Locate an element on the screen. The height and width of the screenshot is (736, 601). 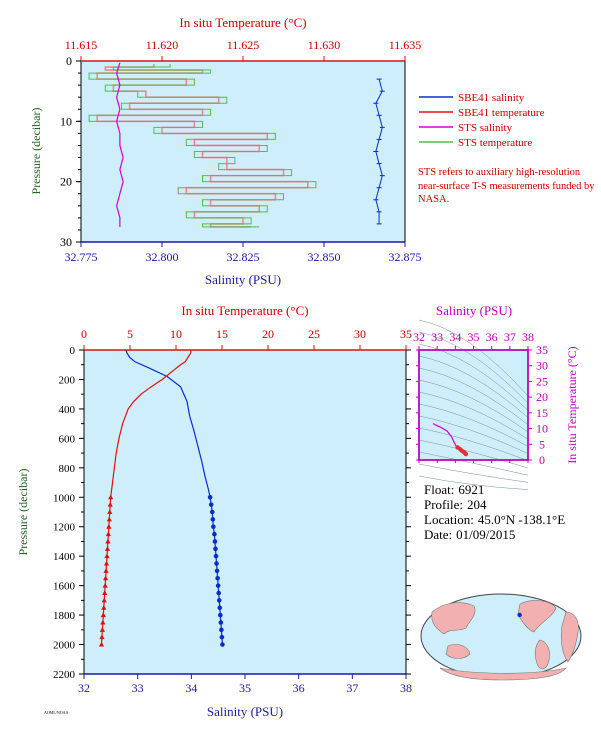
float-marker is located at coordinates (519, 615).